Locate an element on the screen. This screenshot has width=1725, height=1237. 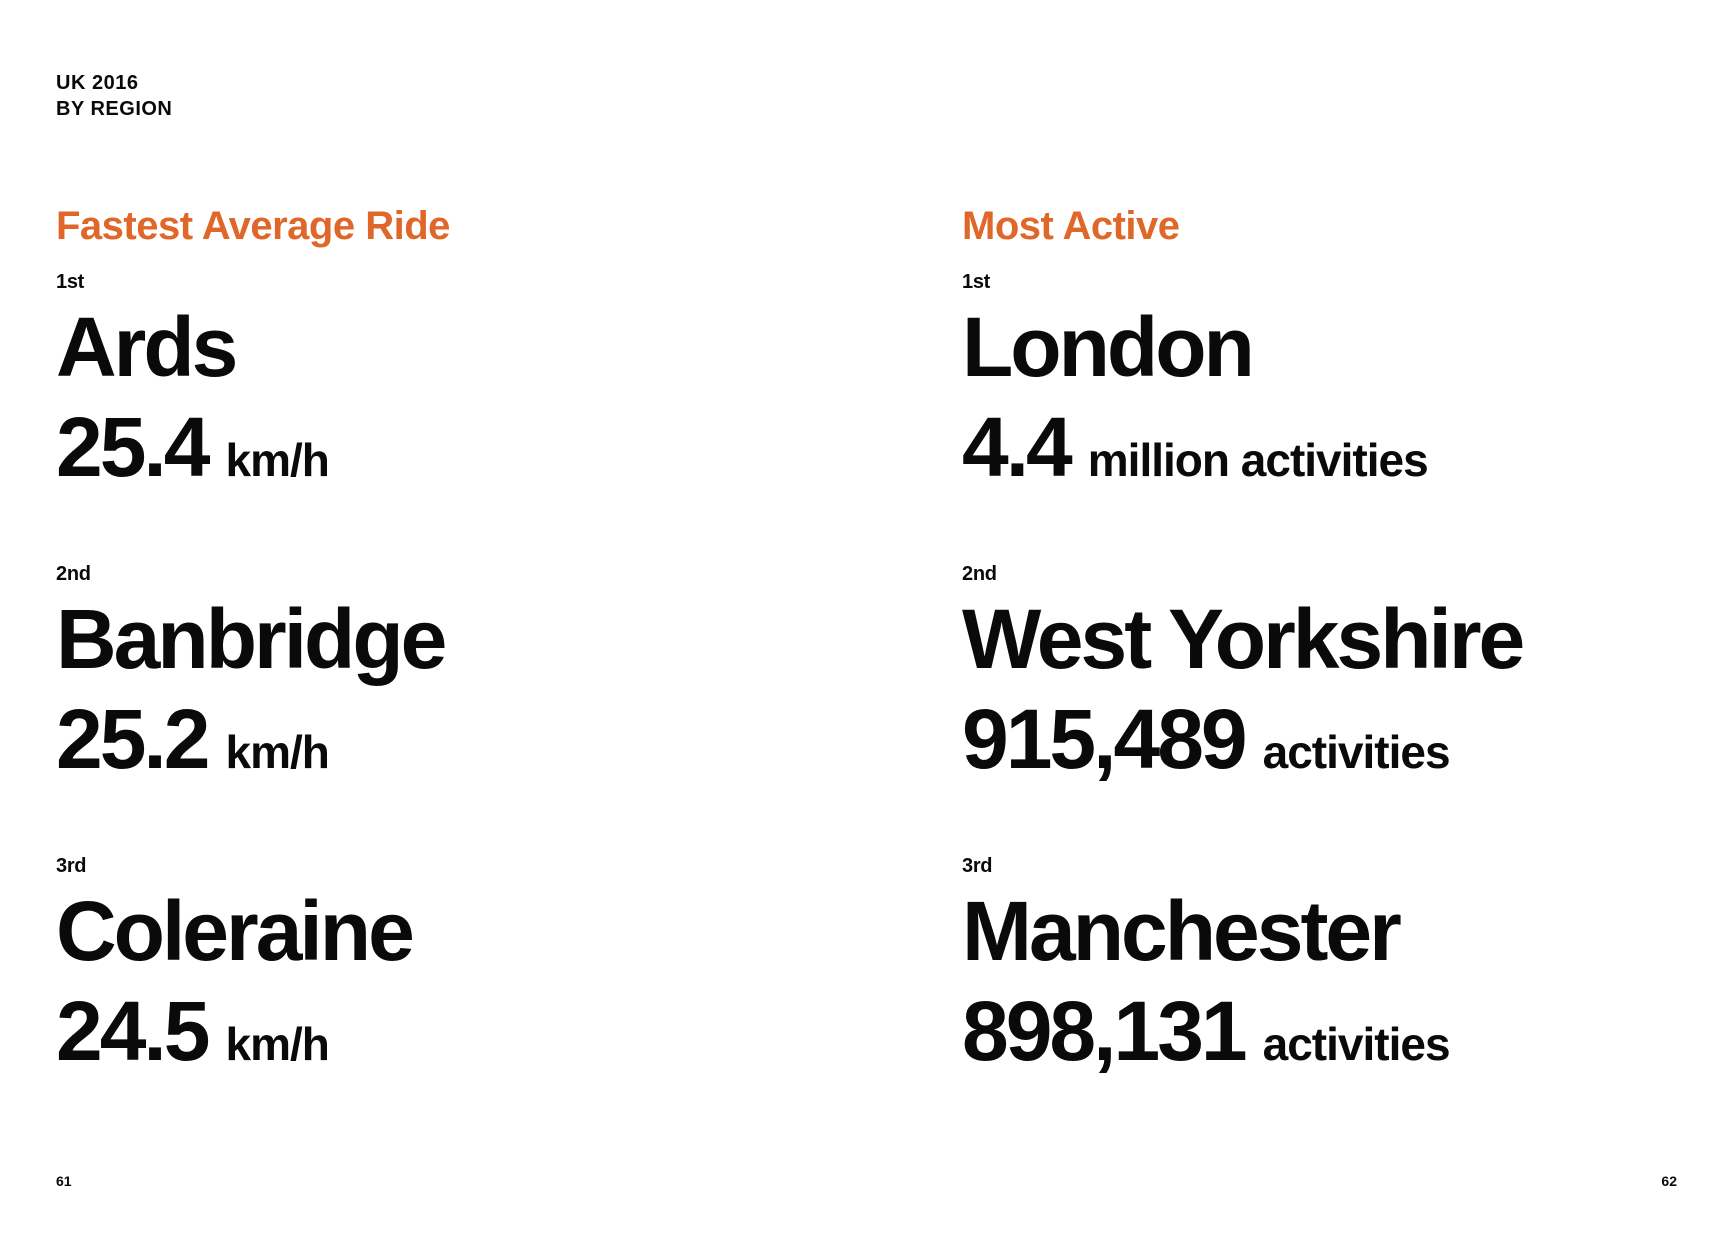
stat-value: 25.2 km/h is located at coordinates (193, 739).